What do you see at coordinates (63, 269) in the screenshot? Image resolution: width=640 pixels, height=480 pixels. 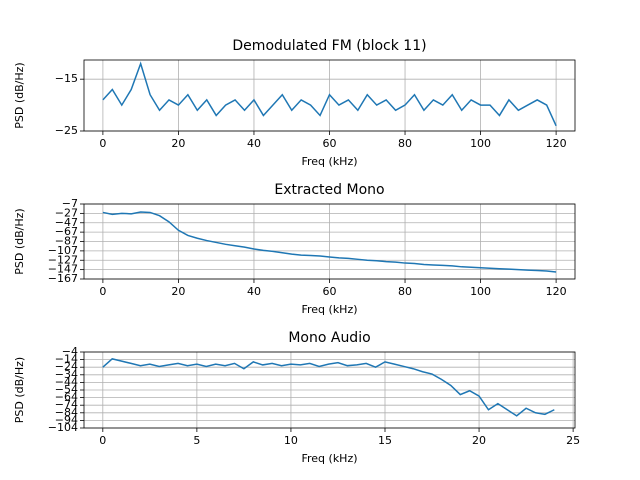 I see `y-tick-label: −147` at bounding box center [63, 269].